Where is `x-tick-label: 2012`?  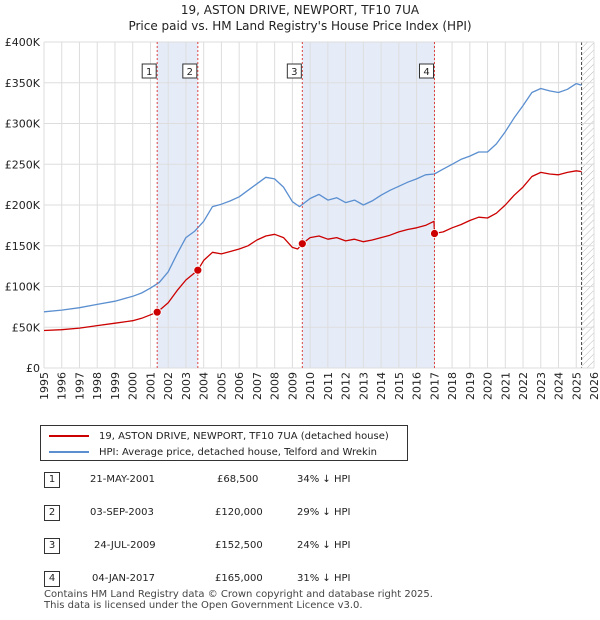 x-tick-label: 2012 is located at coordinates (346, 386).